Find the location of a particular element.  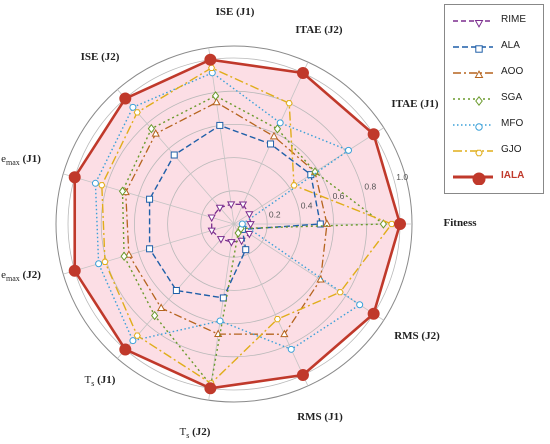

radial-tick-label: 0.8 is located at coordinates (370, 187).